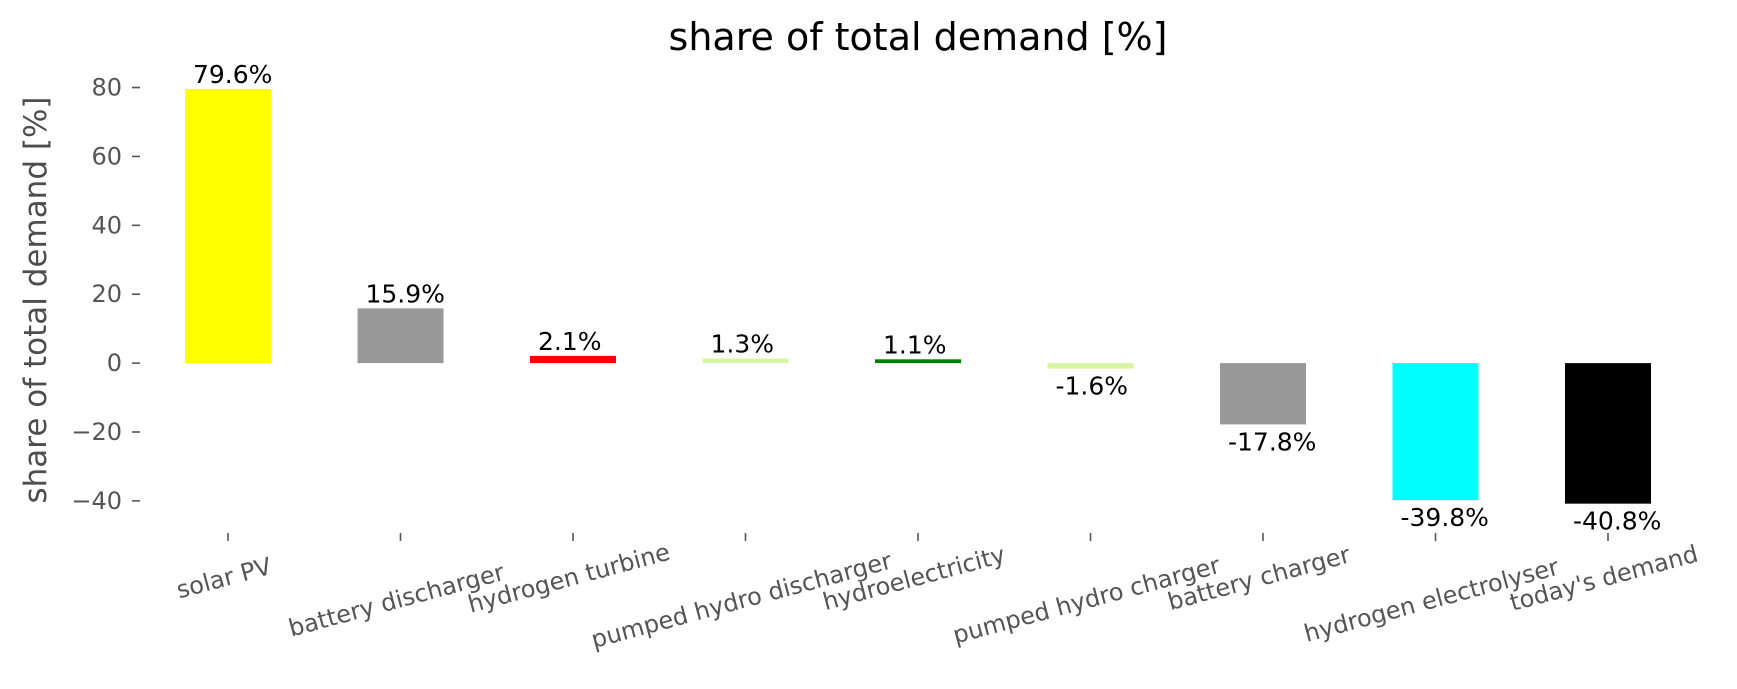  Describe the element at coordinates (106, 225) in the screenshot. I see `y-tick-label: 40` at that location.